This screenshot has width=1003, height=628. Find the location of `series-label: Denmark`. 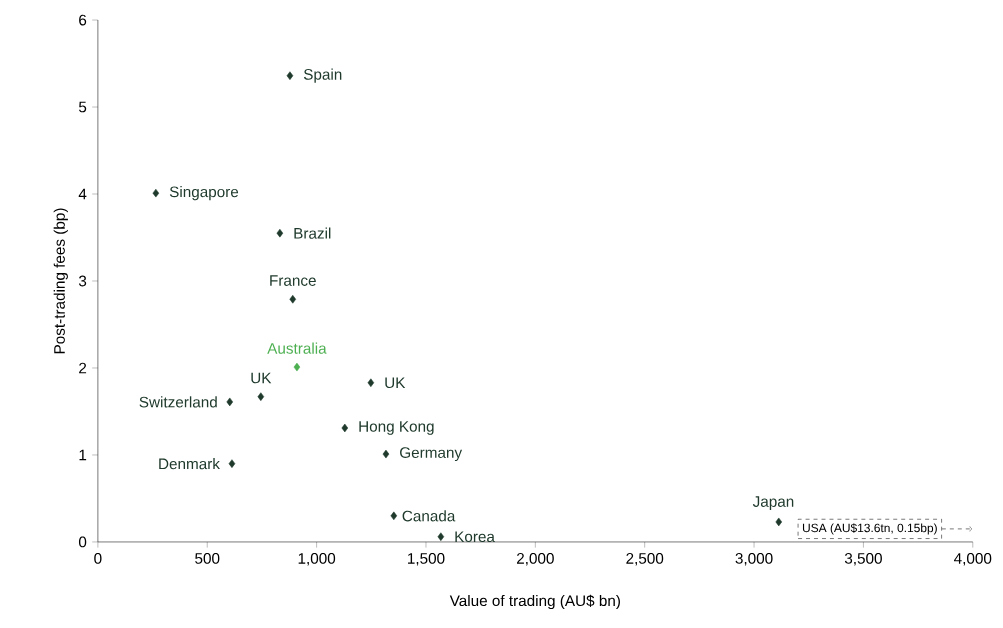

series-label: Denmark is located at coordinates (189, 464).